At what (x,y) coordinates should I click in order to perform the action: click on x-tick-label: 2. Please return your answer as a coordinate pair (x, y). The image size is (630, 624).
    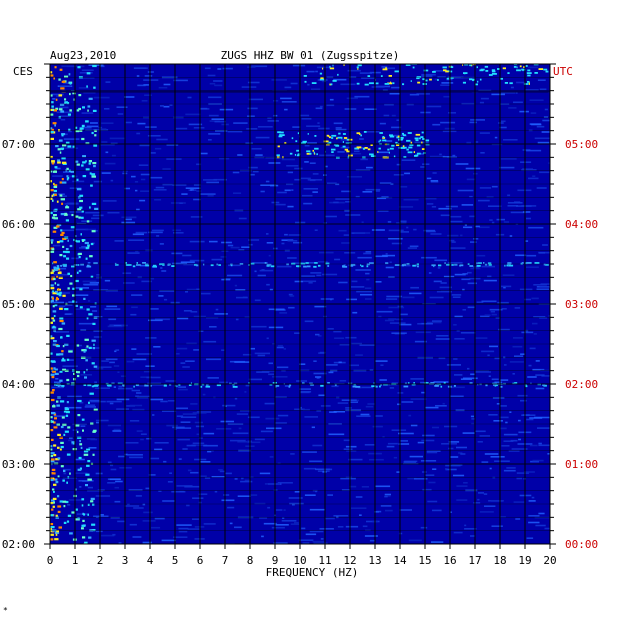
    Looking at the image, I should click on (100, 560).